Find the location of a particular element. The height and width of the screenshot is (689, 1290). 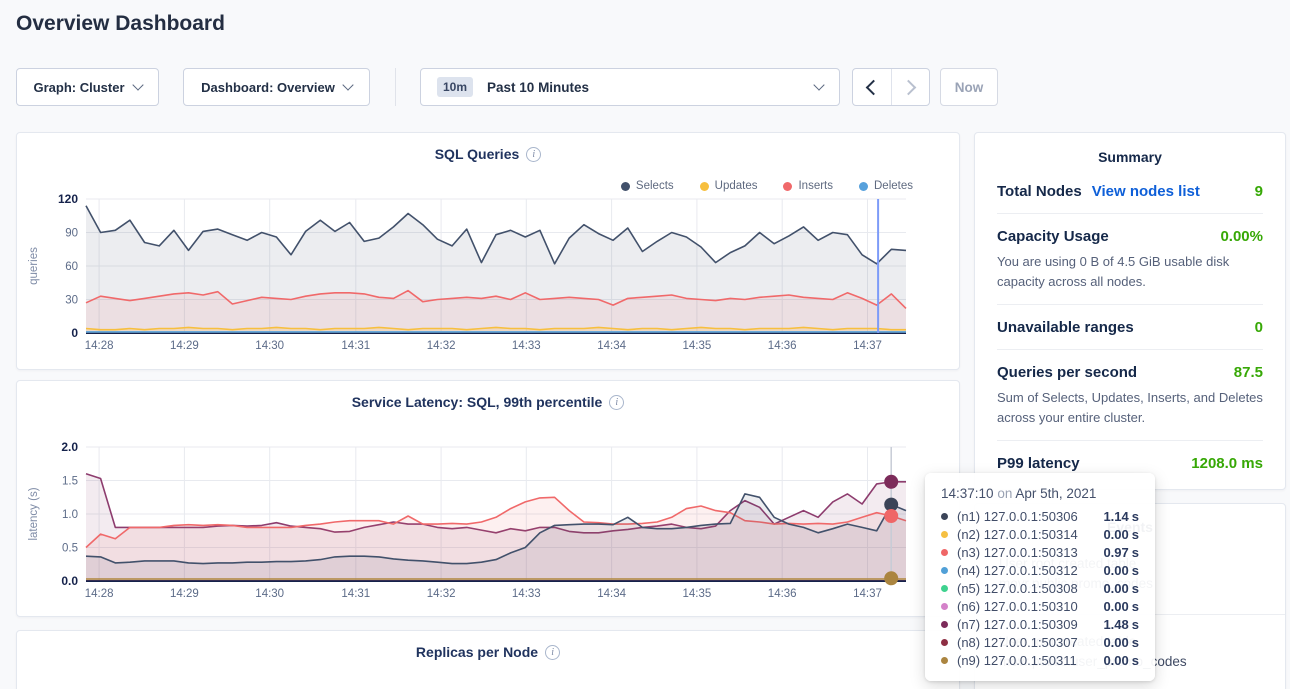

qps-value: 87.5 is located at coordinates (1248, 372).